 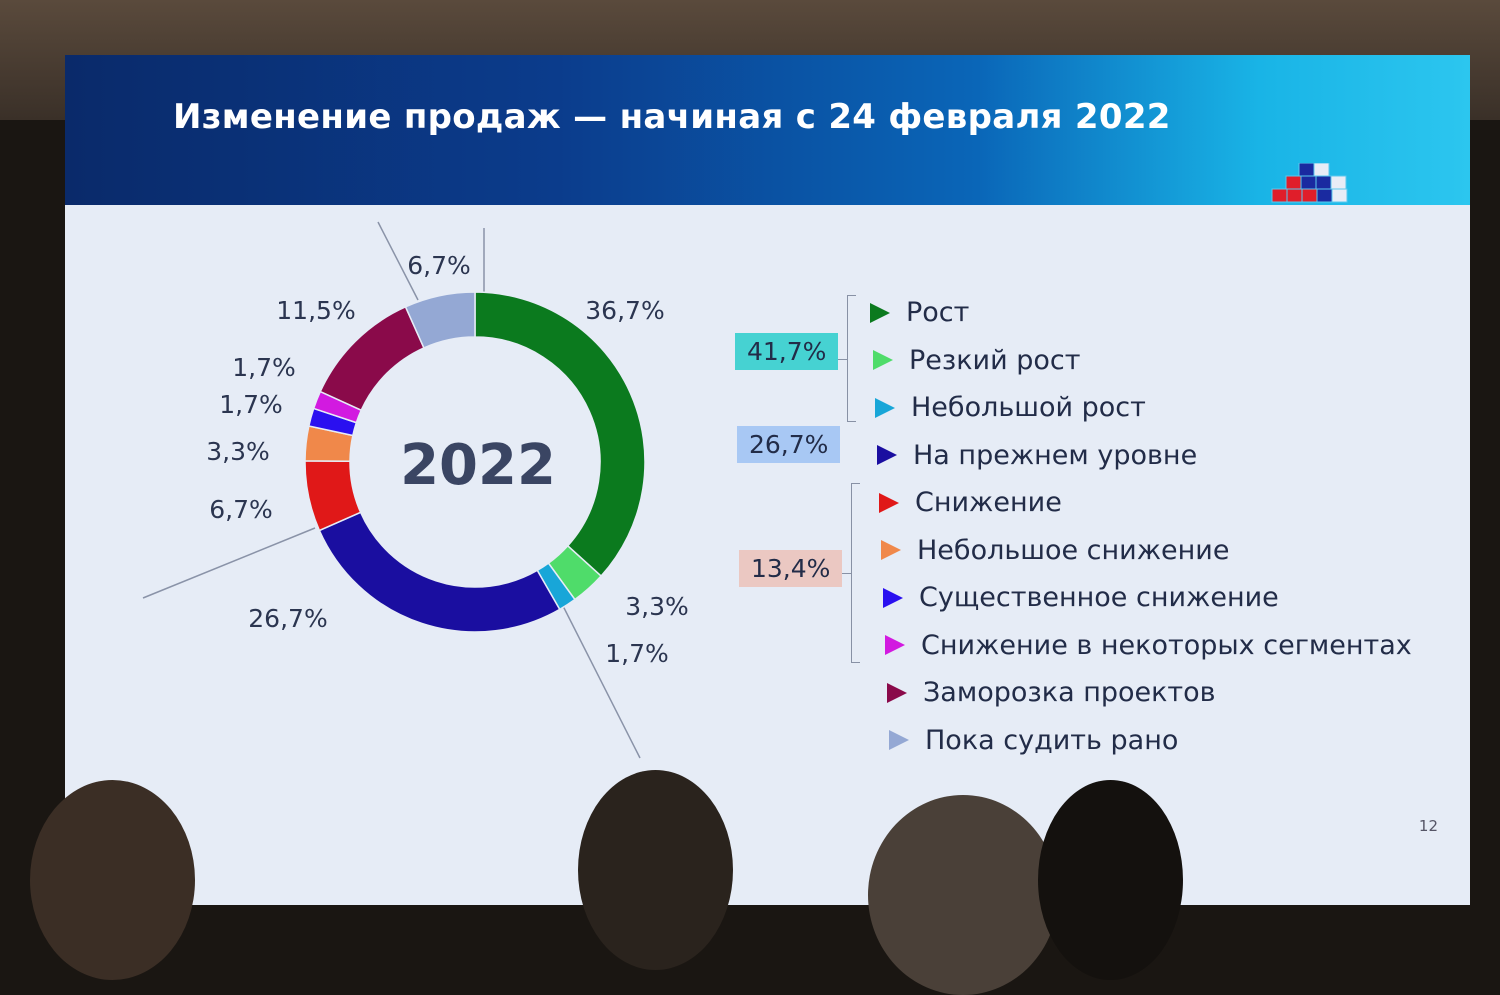 I want to click on slice-label: 11,5%, so click(x=315, y=310).